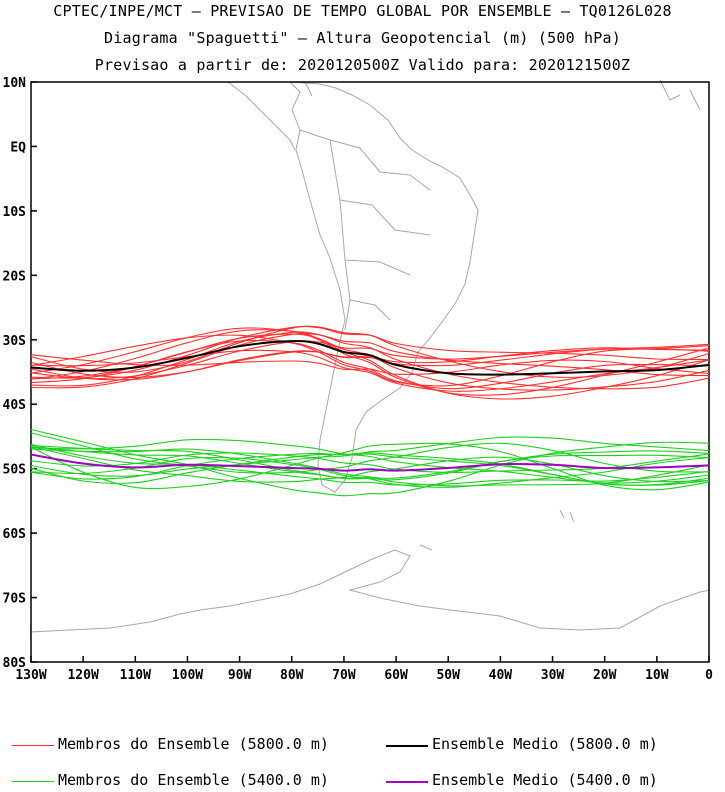 This screenshot has width=725, height=792. Describe the element at coordinates (82, 675) in the screenshot. I see `lon-tick-label: 120W` at that location.